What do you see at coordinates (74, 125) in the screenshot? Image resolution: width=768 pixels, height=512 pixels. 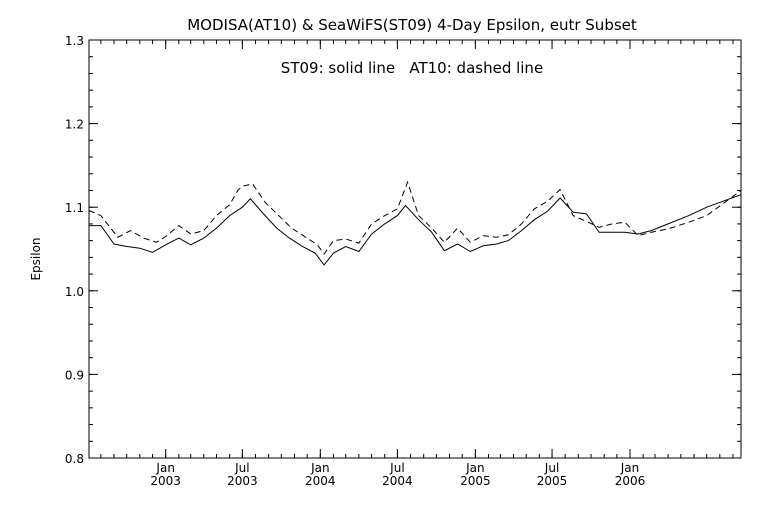 I see `y-tick-label: 1.2` at bounding box center [74, 125].